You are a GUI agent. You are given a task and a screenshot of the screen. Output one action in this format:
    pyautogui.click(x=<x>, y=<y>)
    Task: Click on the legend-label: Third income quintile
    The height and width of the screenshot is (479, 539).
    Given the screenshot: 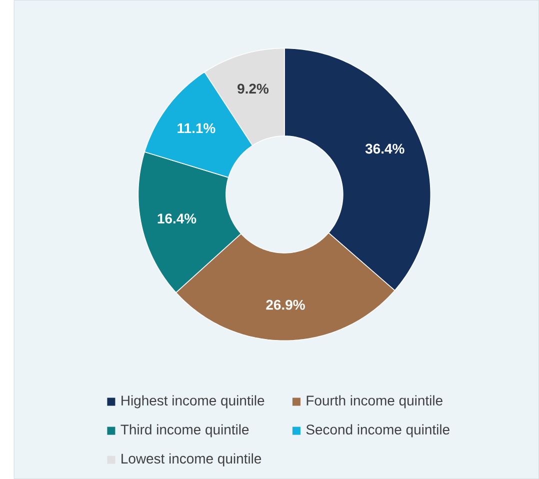 What is the action you would take?
    pyautogui.click(x=184, y=431)
    